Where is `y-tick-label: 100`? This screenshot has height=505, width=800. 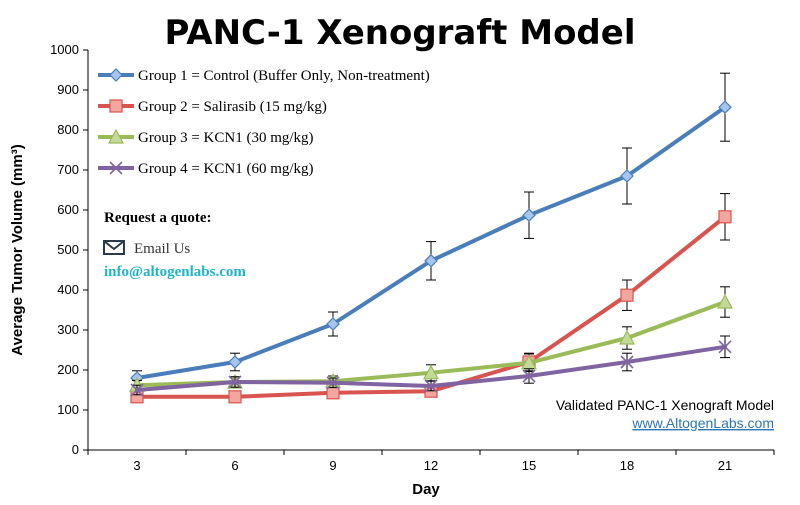 y-tick-label: 100 is located at coordinates (68, 409).